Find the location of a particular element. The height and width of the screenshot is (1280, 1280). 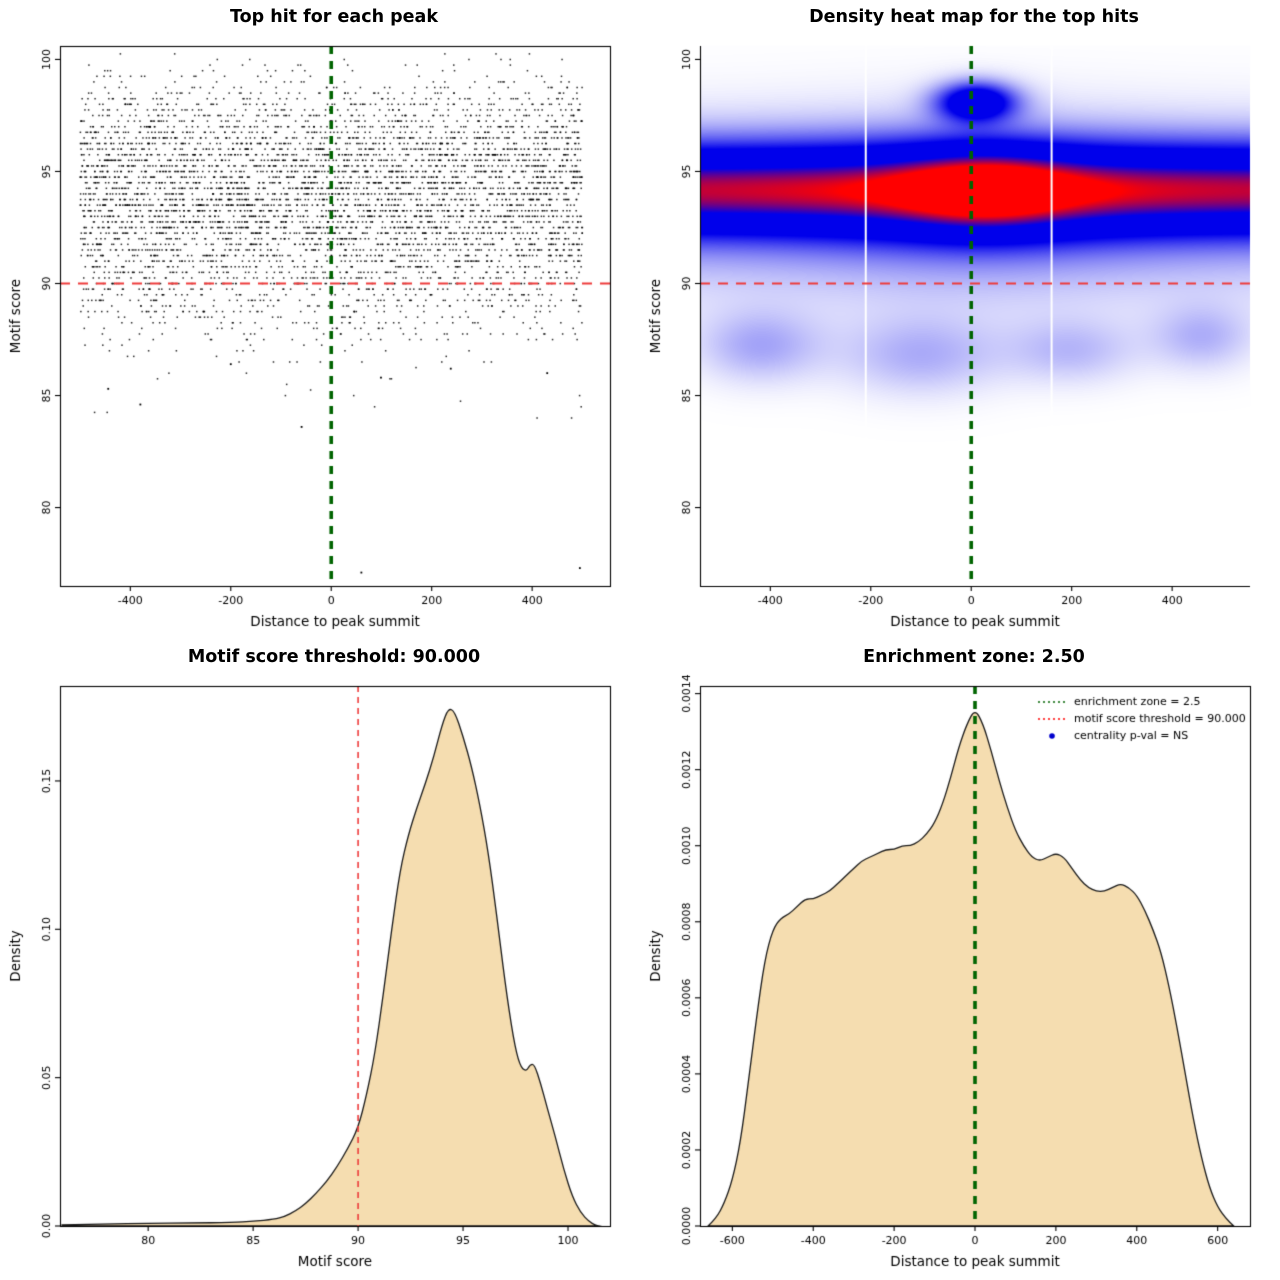

chart-title-heatmap: Density heat map for the top hits is located at coordinates (974, 17).